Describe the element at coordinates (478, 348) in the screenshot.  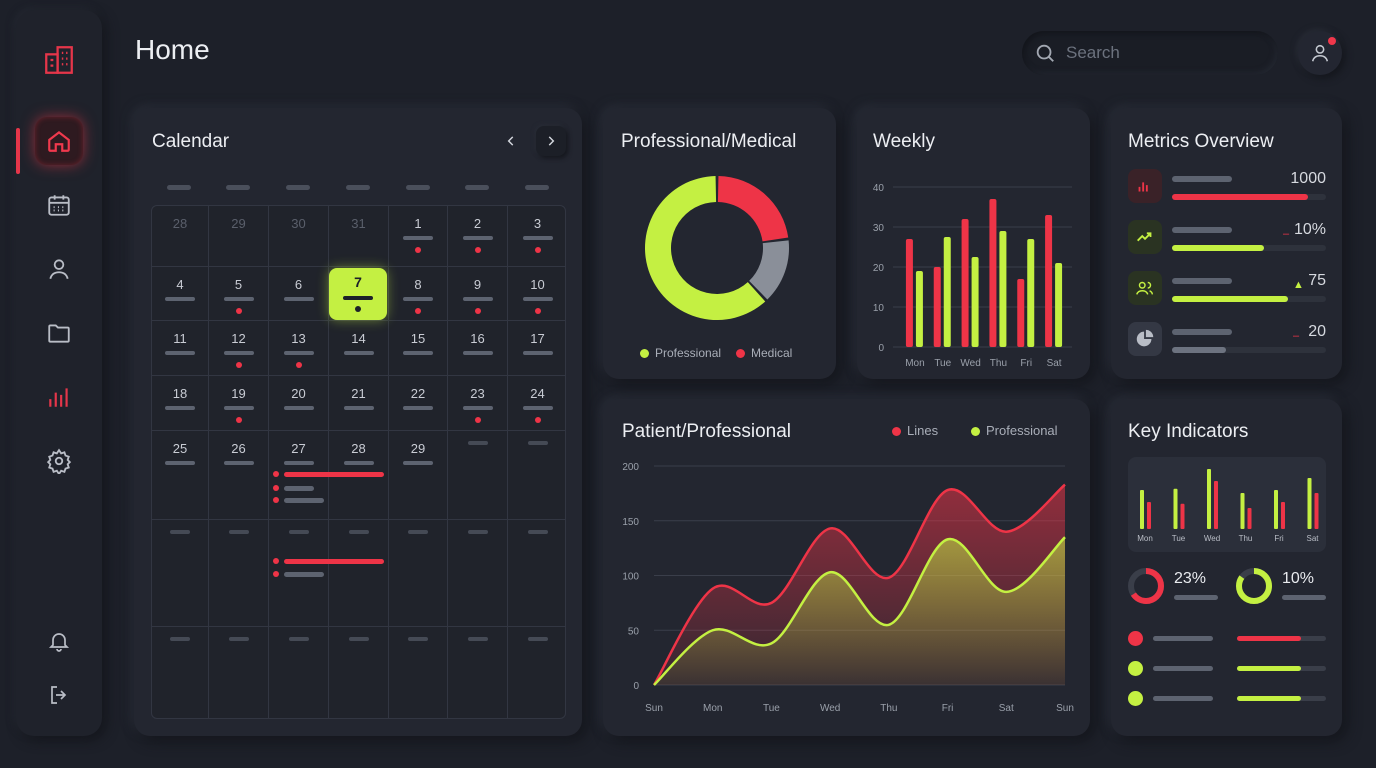
I see `calendar-day: 16` at that location.